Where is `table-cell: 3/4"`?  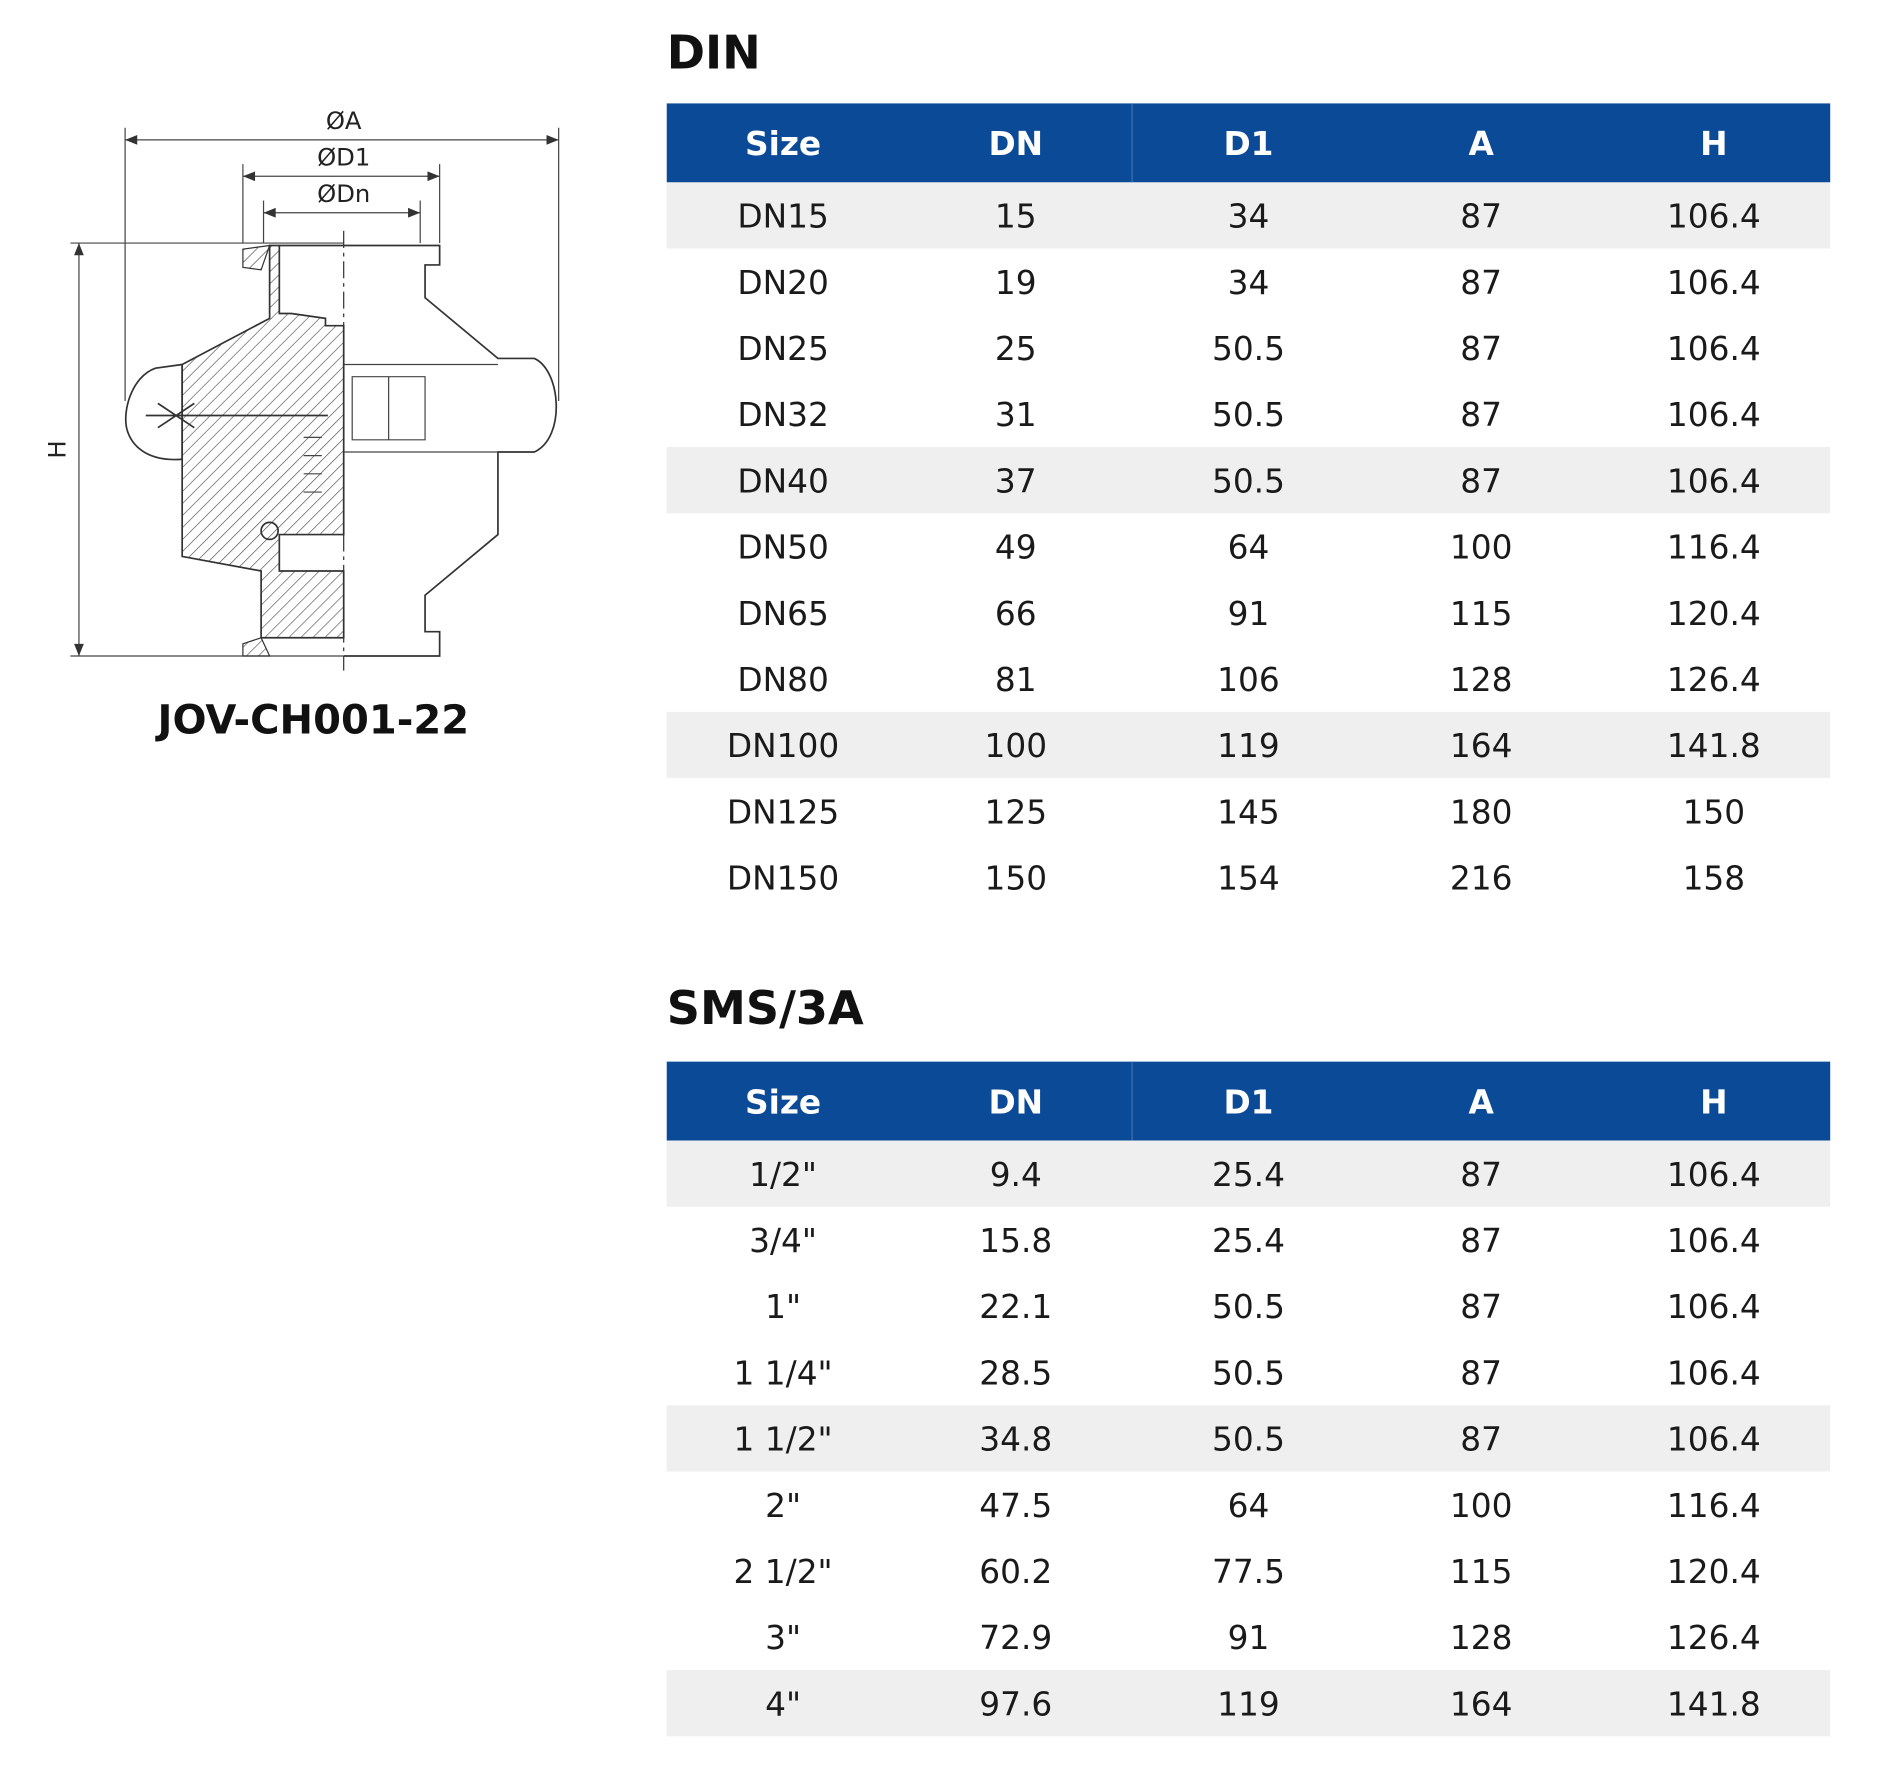
table-cell: 3/4" is located at coordinates (783, 1241).